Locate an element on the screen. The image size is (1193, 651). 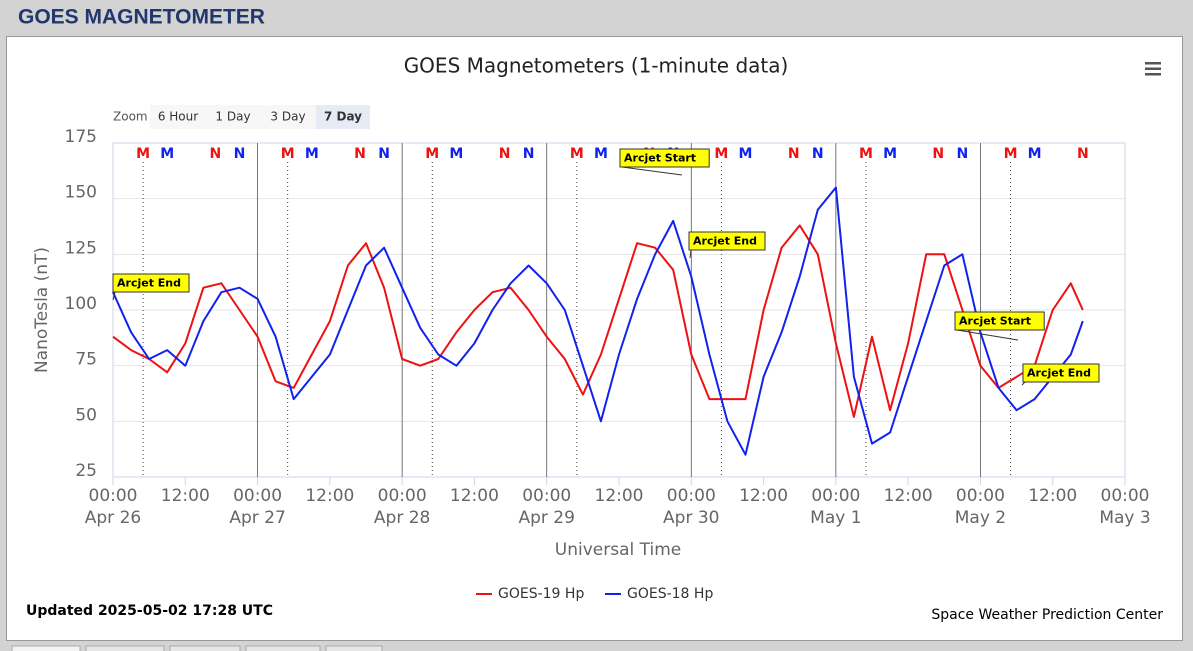
zoom-button-label: 3 Day is located at coordinates (287, 117).